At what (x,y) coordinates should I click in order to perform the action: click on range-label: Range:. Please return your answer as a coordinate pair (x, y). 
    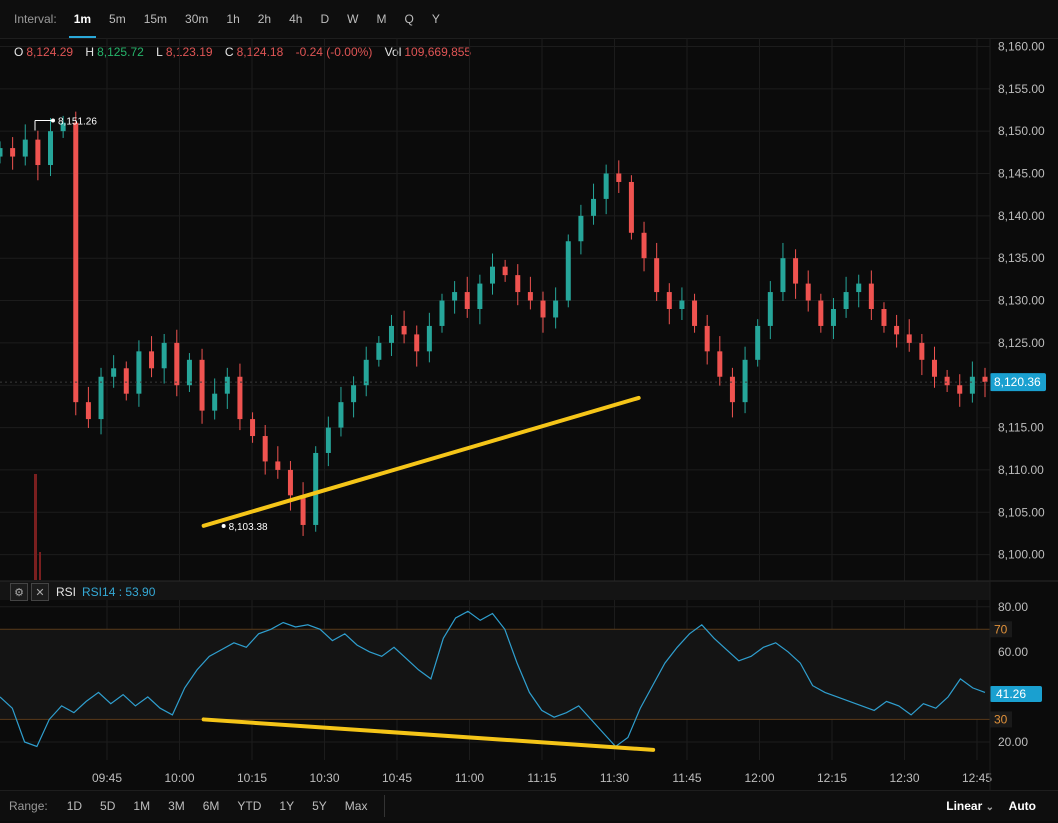
    Looking at the image, I should click on (28, 806).